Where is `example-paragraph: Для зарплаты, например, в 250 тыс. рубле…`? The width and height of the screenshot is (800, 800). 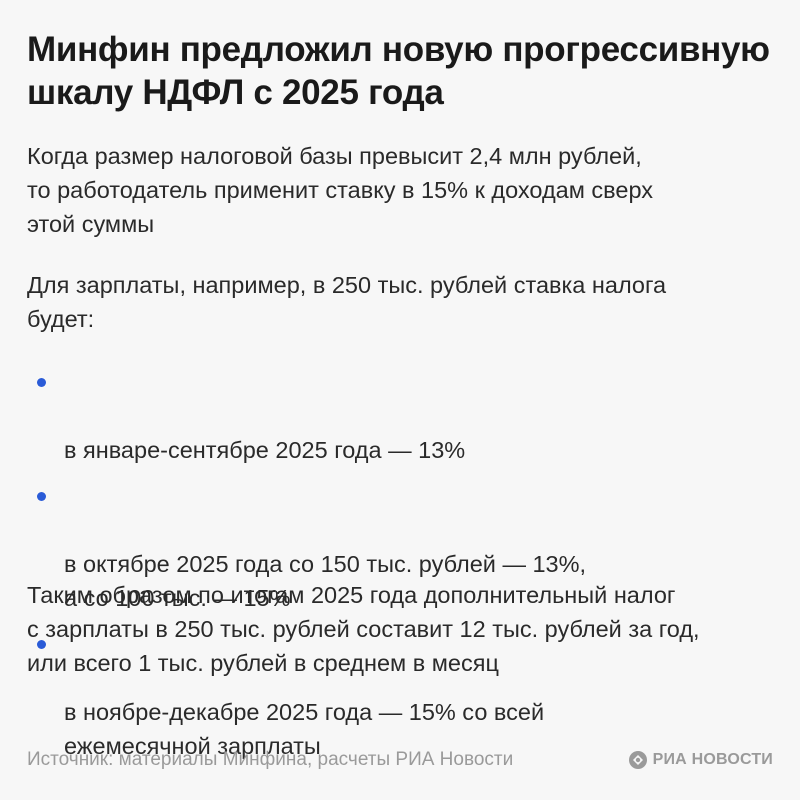 example-paragraph: Для зарплаты, например, в 250 тыс. рубле… is located at coordinates (347, 302).